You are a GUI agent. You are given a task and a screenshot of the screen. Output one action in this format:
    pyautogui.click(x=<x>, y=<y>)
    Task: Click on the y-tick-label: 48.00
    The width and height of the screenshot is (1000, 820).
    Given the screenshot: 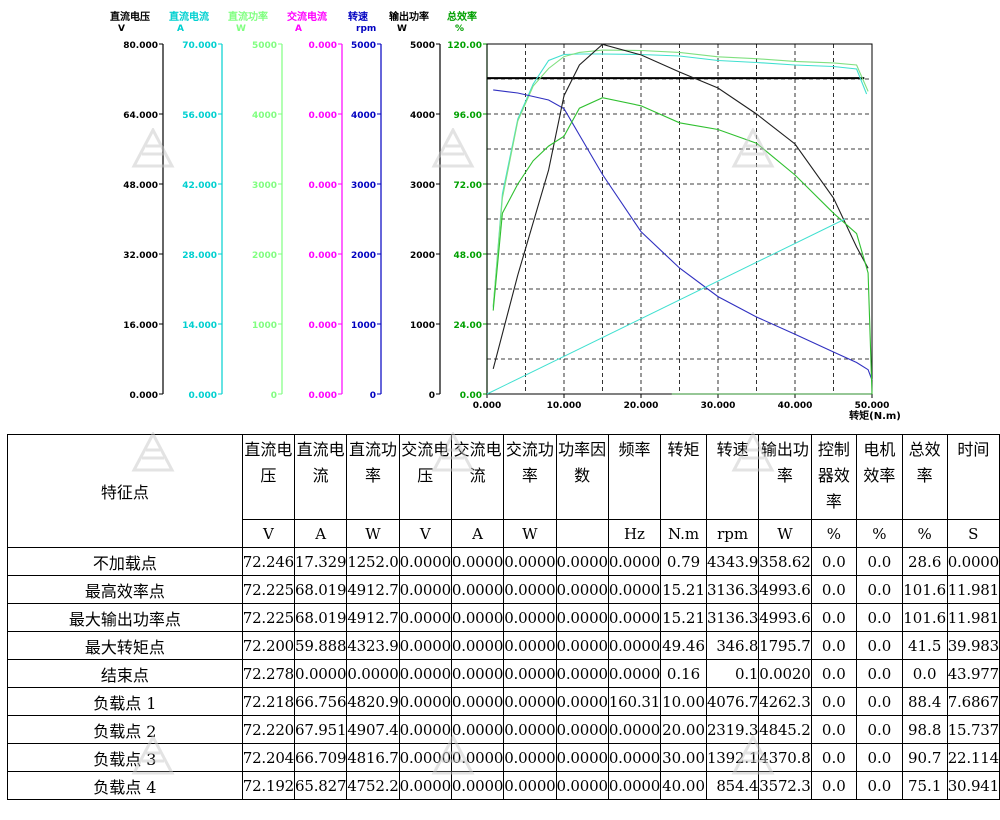 What is the action you would take?
    pyautogui.click(x=468, y=256)
    